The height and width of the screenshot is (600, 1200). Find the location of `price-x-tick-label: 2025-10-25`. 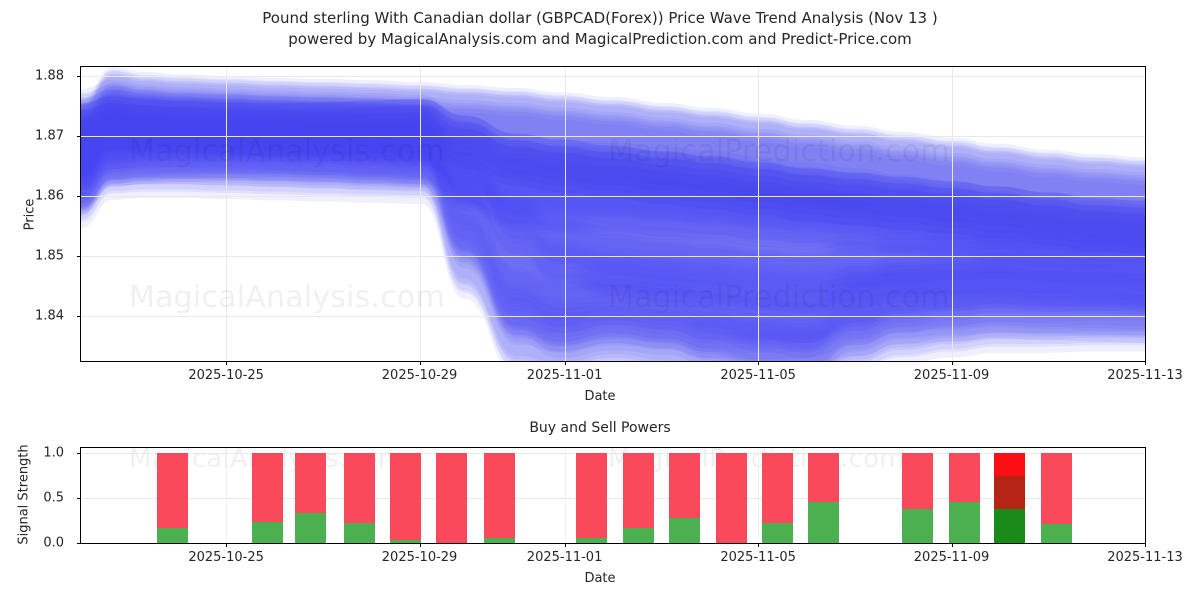

price-x-tick-label: 2025-10-25 is located at coordinates (226, 375).